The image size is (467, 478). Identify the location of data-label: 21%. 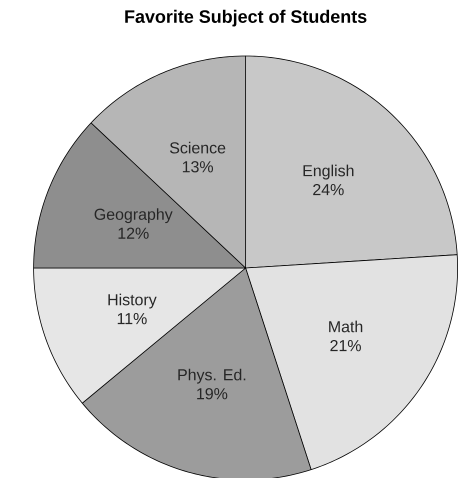
(346, 346).